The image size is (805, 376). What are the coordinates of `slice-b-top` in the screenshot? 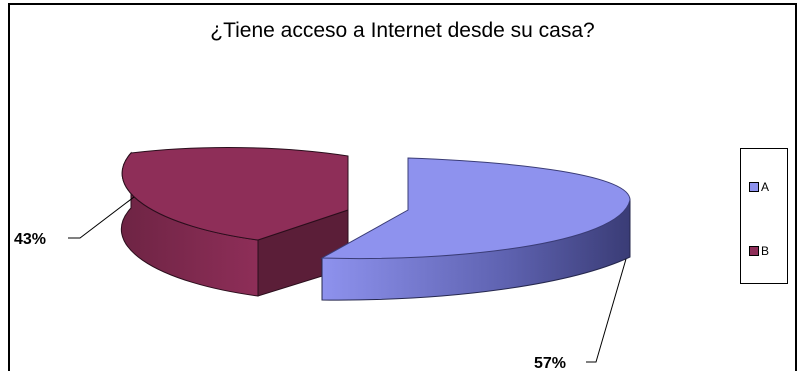 It's located at (235, 194).